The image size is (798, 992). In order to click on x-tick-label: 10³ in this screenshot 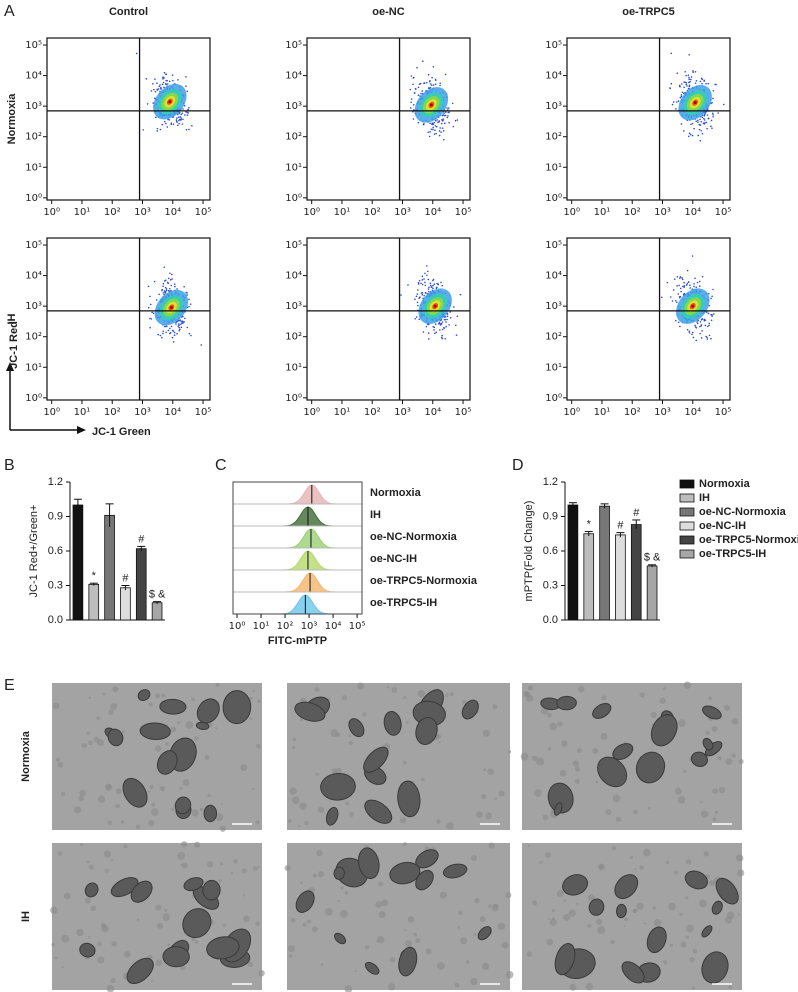, I will do `click(662, 212)`.